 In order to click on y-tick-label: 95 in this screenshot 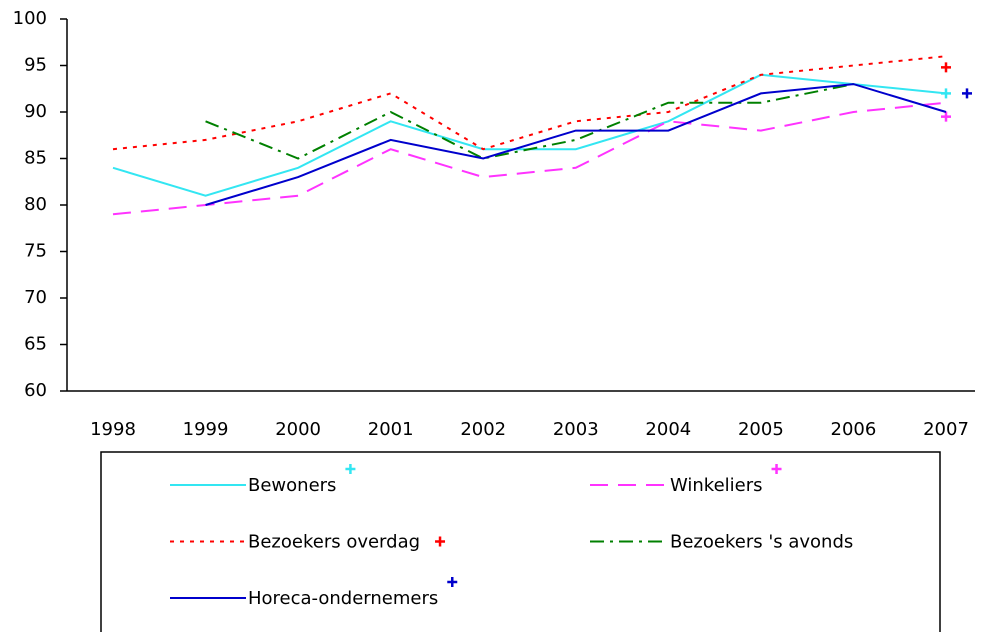, I will do `click(35, 65)`.